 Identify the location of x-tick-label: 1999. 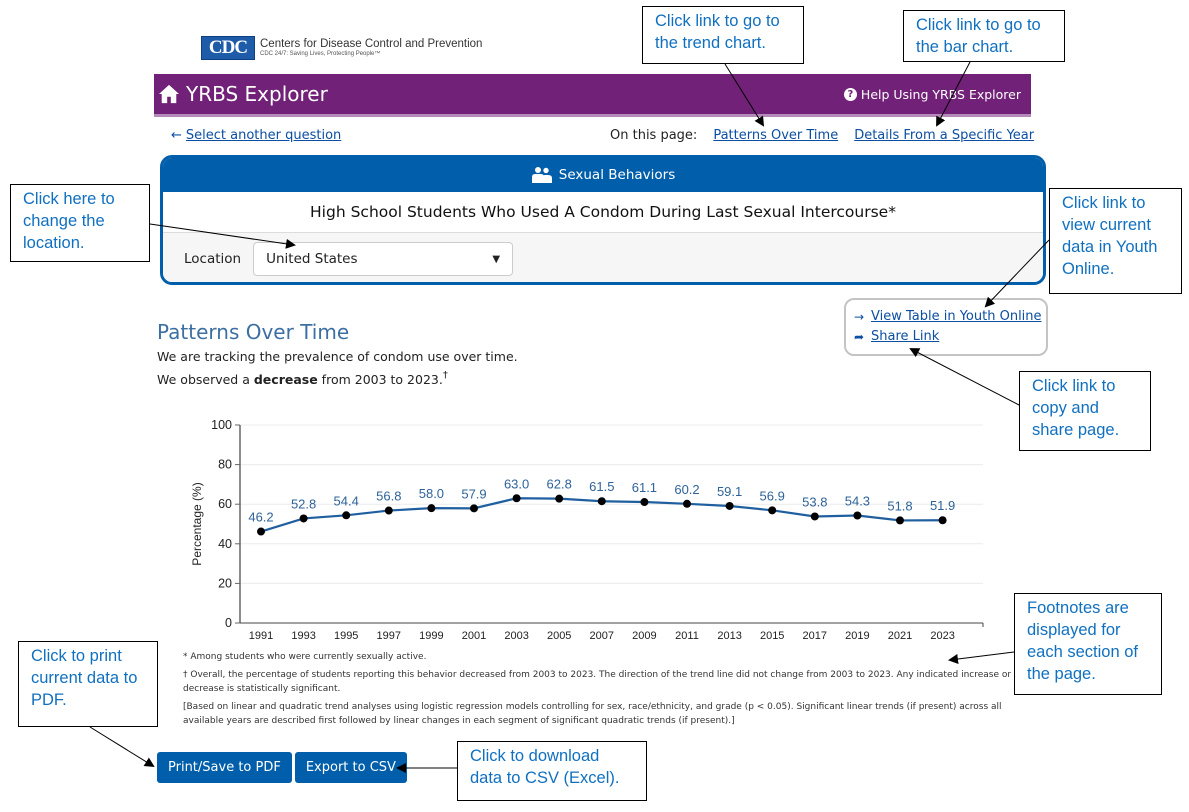
(431, 636).